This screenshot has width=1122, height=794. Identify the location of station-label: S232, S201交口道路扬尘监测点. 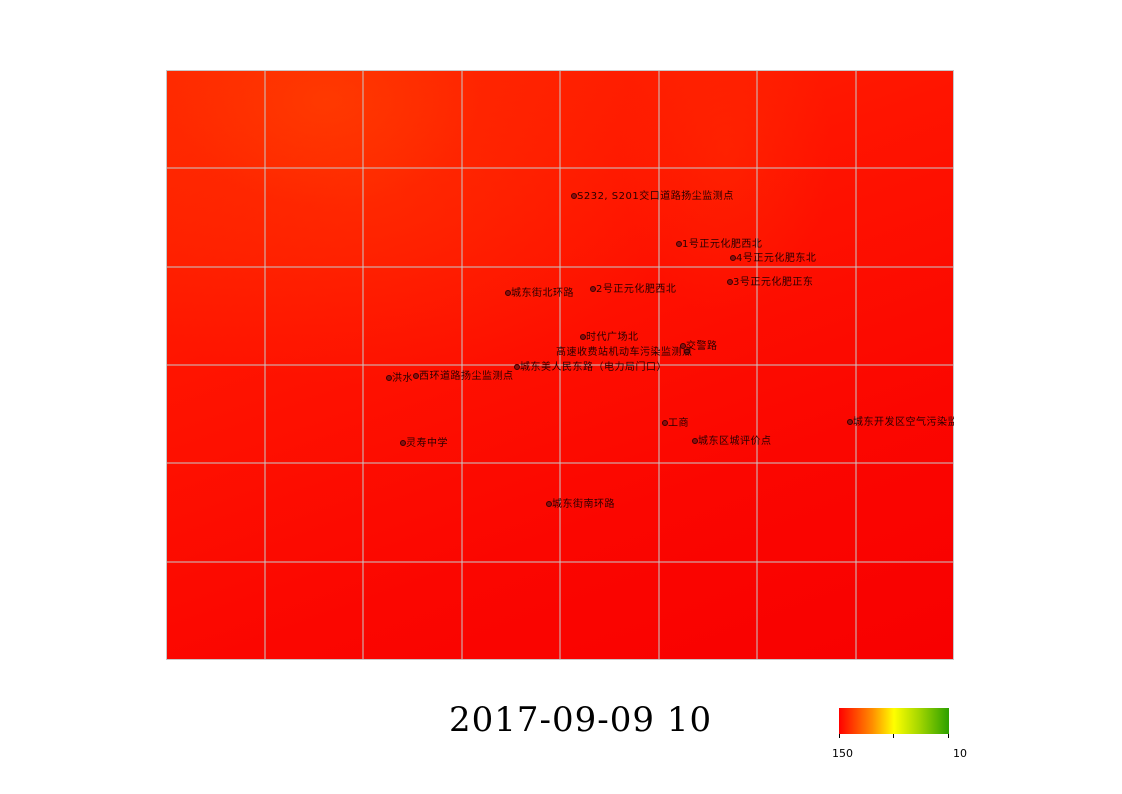
(655, 196).